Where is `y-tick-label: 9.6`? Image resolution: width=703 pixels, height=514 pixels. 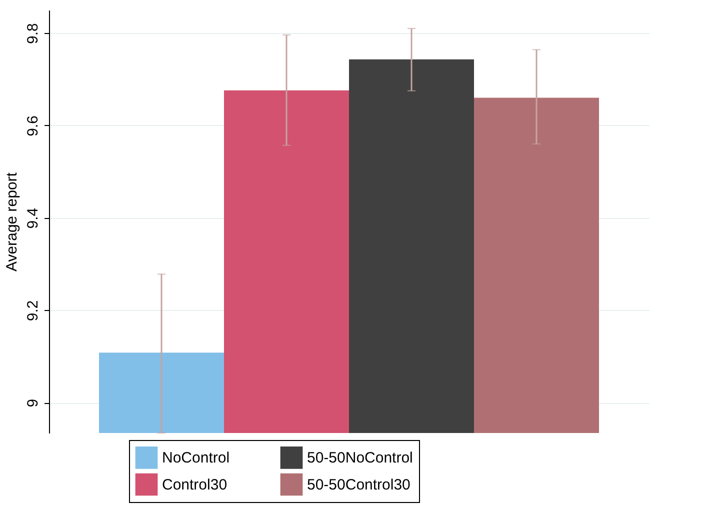 y-tick-label: 9.6 is located at coordinates (33, 126).